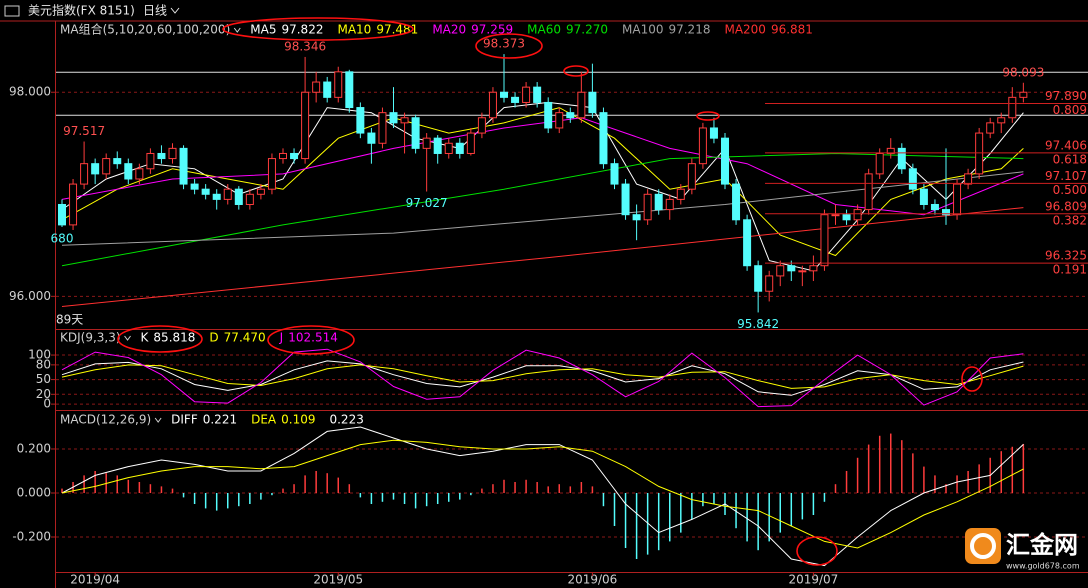  What do you see at coordinates (81, 10) in the screenshot?
I see `instrument-title: 美元指数(FX 8151)` at bounding box center [81, 10].